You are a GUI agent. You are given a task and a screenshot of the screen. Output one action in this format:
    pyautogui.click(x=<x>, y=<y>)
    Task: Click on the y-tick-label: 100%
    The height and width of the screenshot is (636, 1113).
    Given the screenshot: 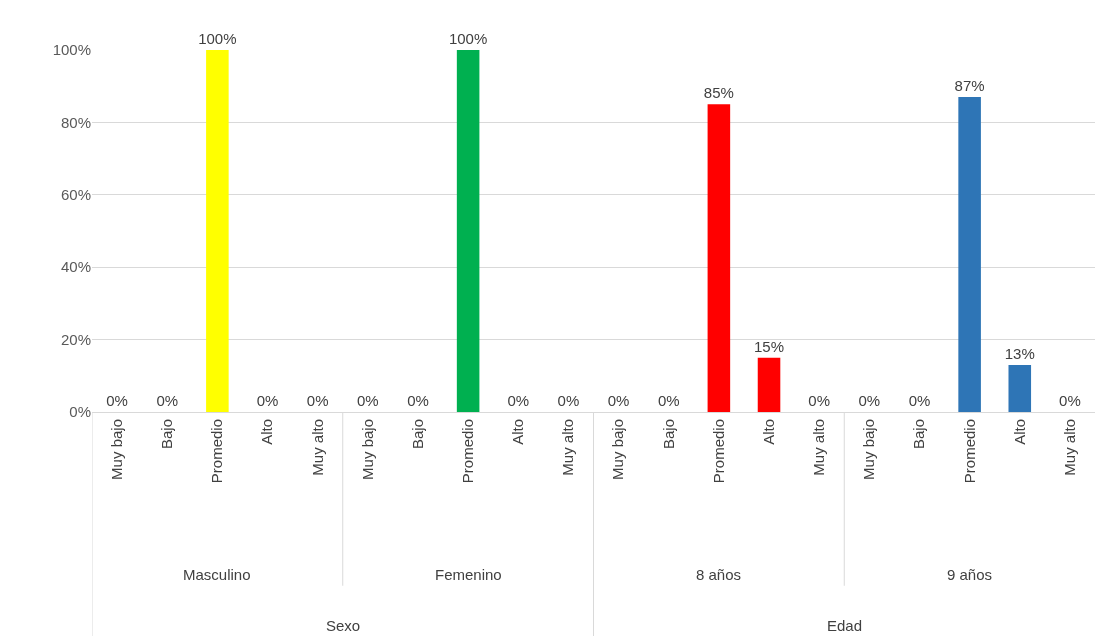 What is the action you would take?
    pyautogui.click(x=71, y=50)
    